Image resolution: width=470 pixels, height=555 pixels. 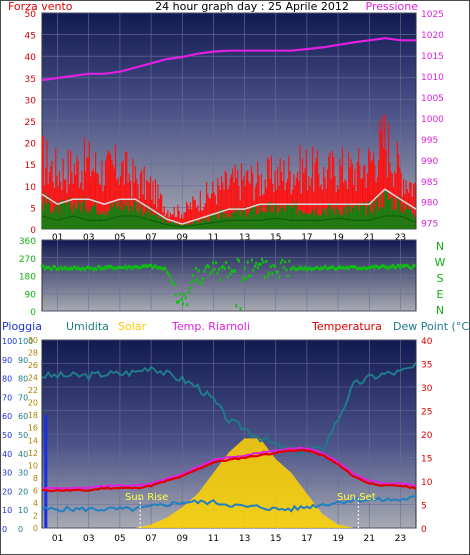 What do you see at coordinates (210, 326) in the screenshot?
I see `heat-axis-title: Temp. Riarnoli` at bounding box center [210, 326].